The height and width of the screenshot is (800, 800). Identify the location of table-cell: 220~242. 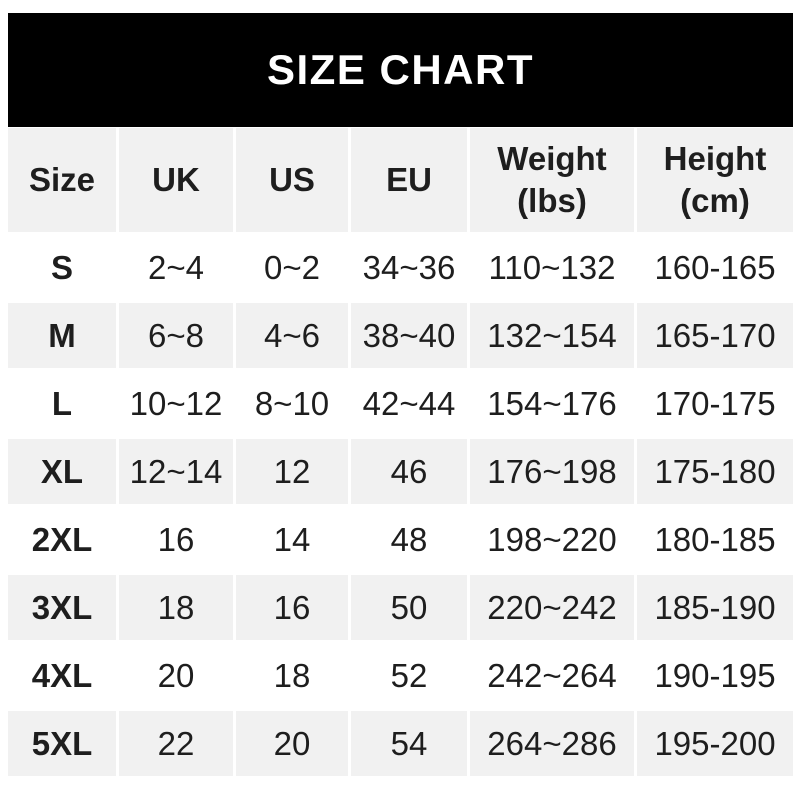
(552, 607).